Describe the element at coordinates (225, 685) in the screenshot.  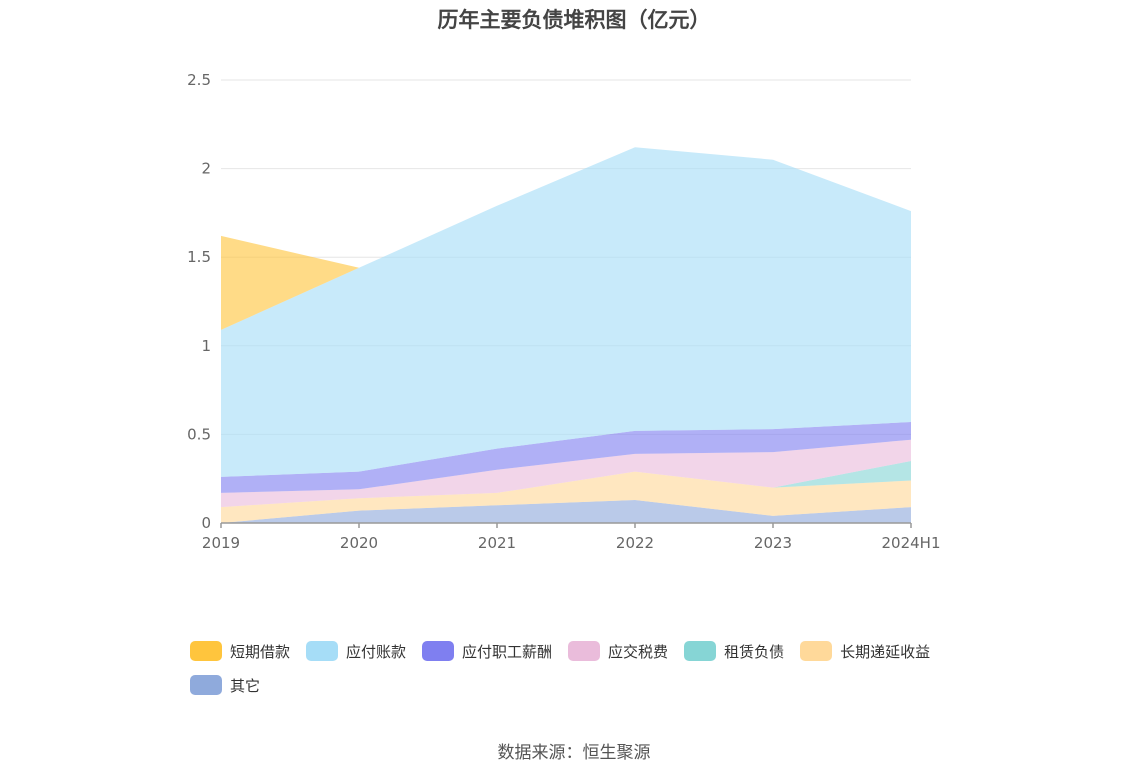
I see `legend-item: 其它` at that location.